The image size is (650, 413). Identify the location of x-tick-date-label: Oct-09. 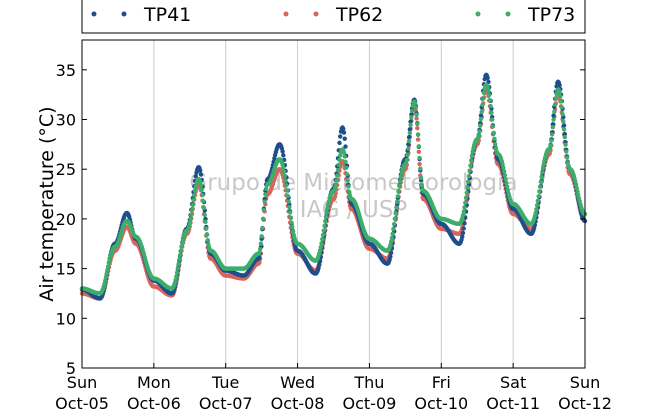
(370, 401).